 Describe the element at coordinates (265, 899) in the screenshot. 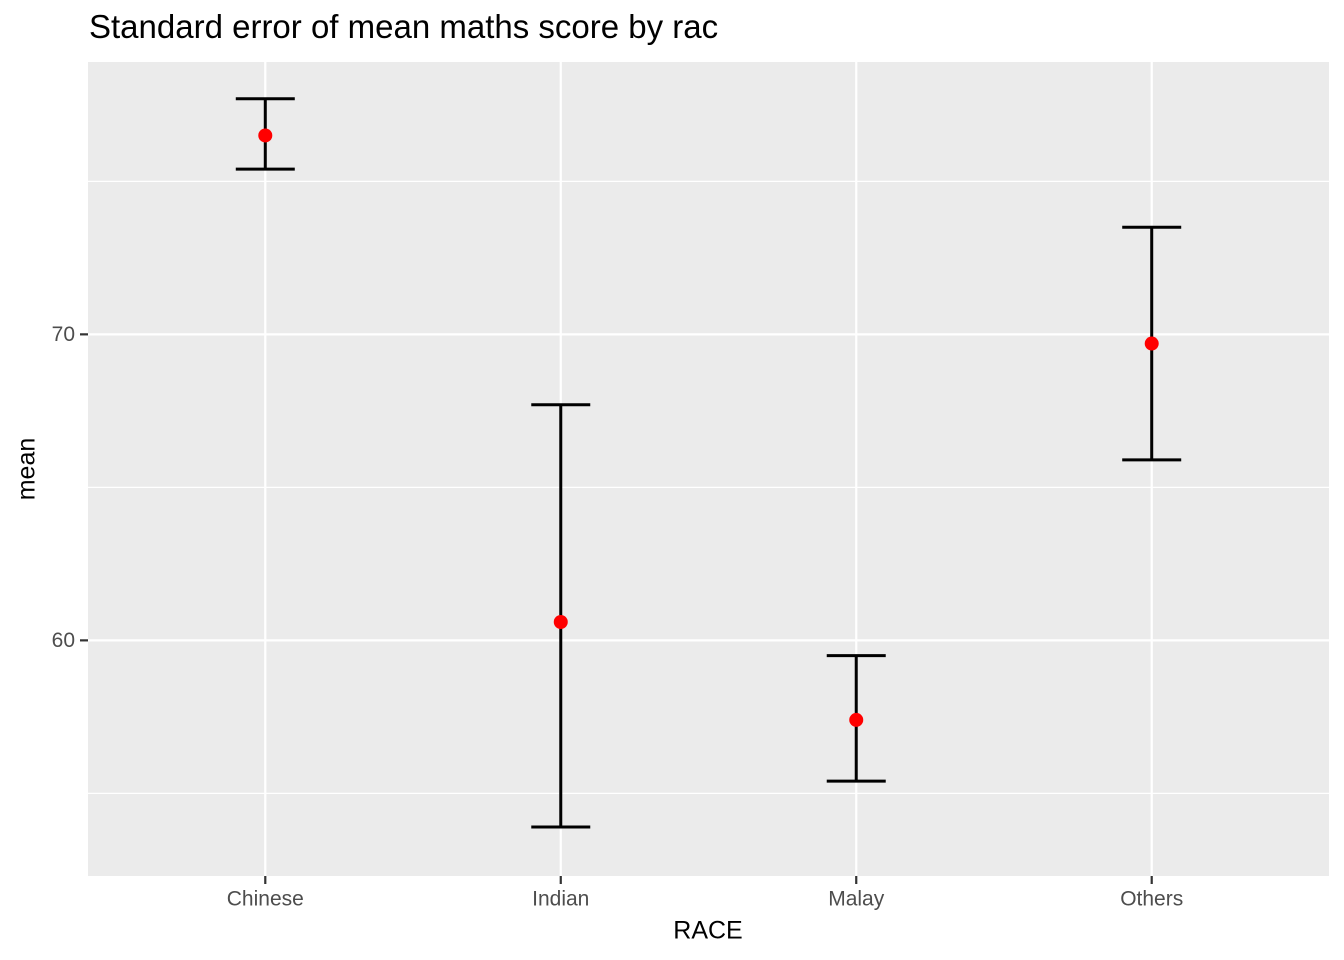

I see `x-tick-label-chinese: Chinese` at that location.